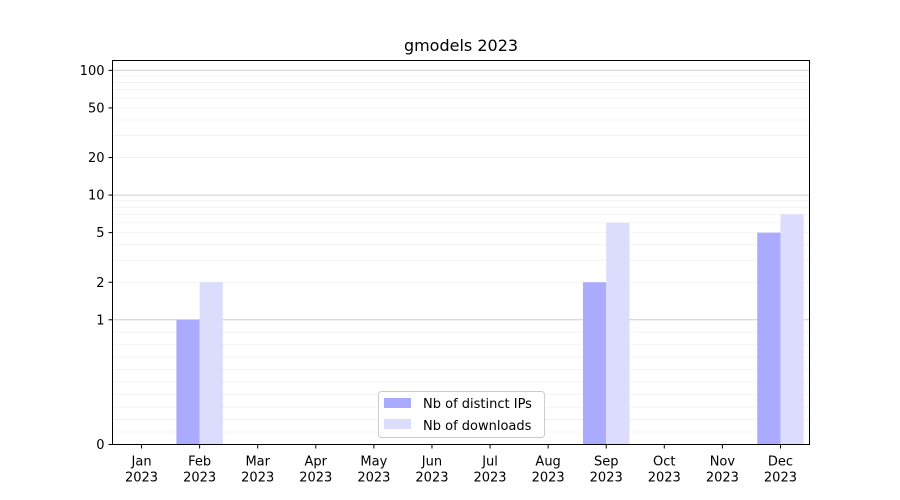  Describe the element at coordinates (199, 470) in the screenshot. I see `x-tick-label: Feb 2023` at that location.